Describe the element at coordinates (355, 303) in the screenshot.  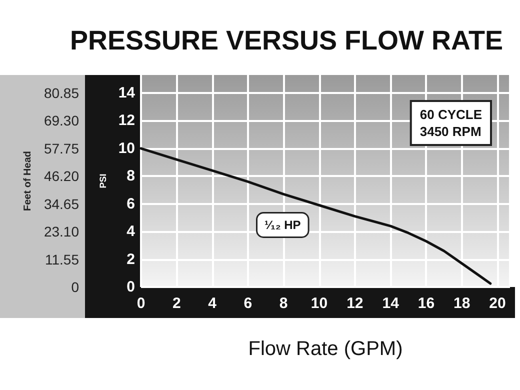
I see `x-tick-label: 12` at that location.